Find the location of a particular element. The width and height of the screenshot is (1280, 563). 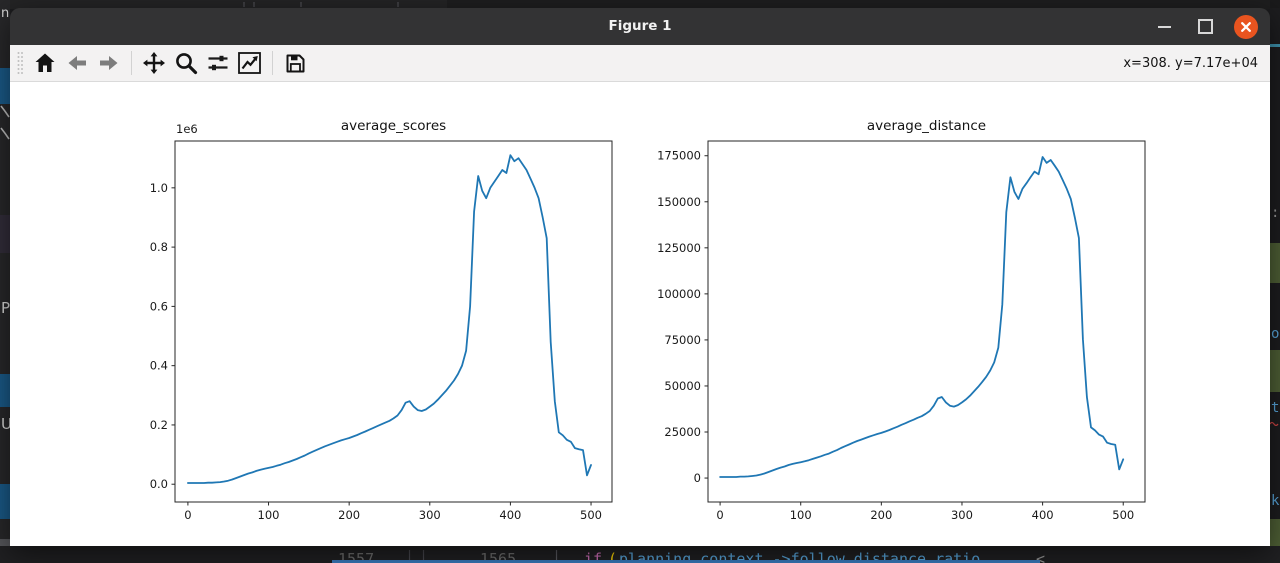

toolbar-grip-handle is located at coordinates (20, 63).